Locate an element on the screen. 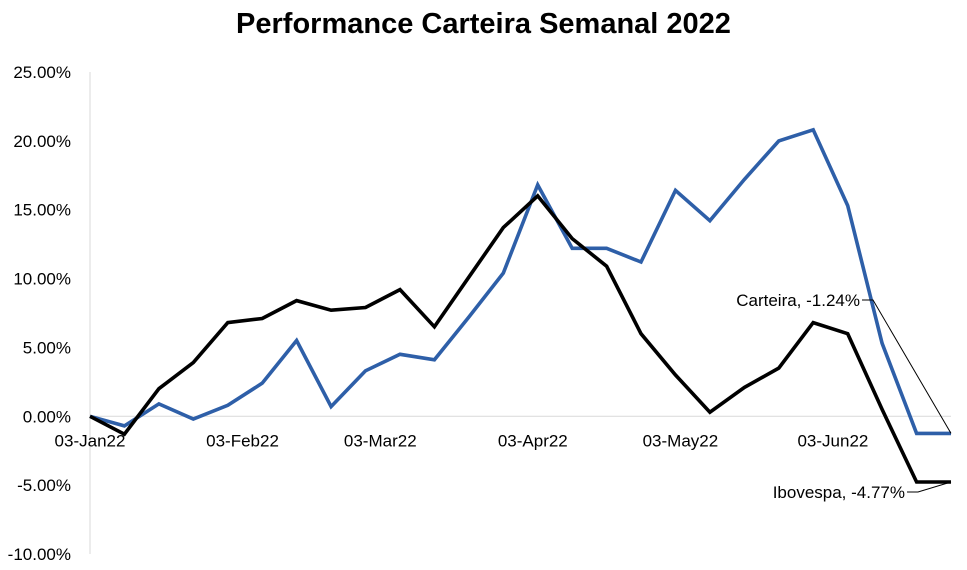 The image size is (967, 570). y-tick-label: 25.00% is located at coordinates (42, 72).